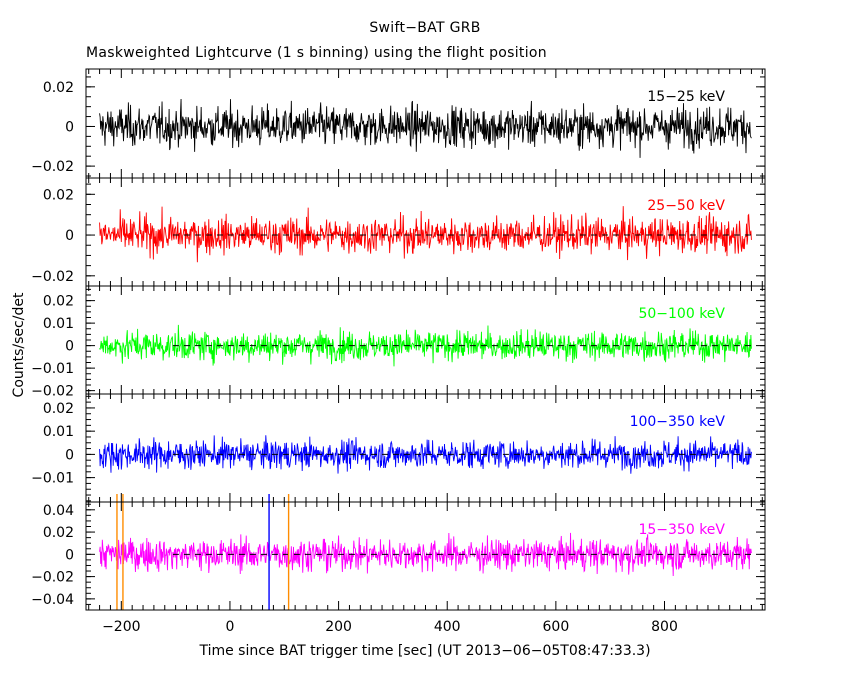 This screenshot has height=680, width=850. What do you see at coordinates (58, 511) in the screenshot?
I see `y-tick-label: 0.04` at bounding box center [58, 511].